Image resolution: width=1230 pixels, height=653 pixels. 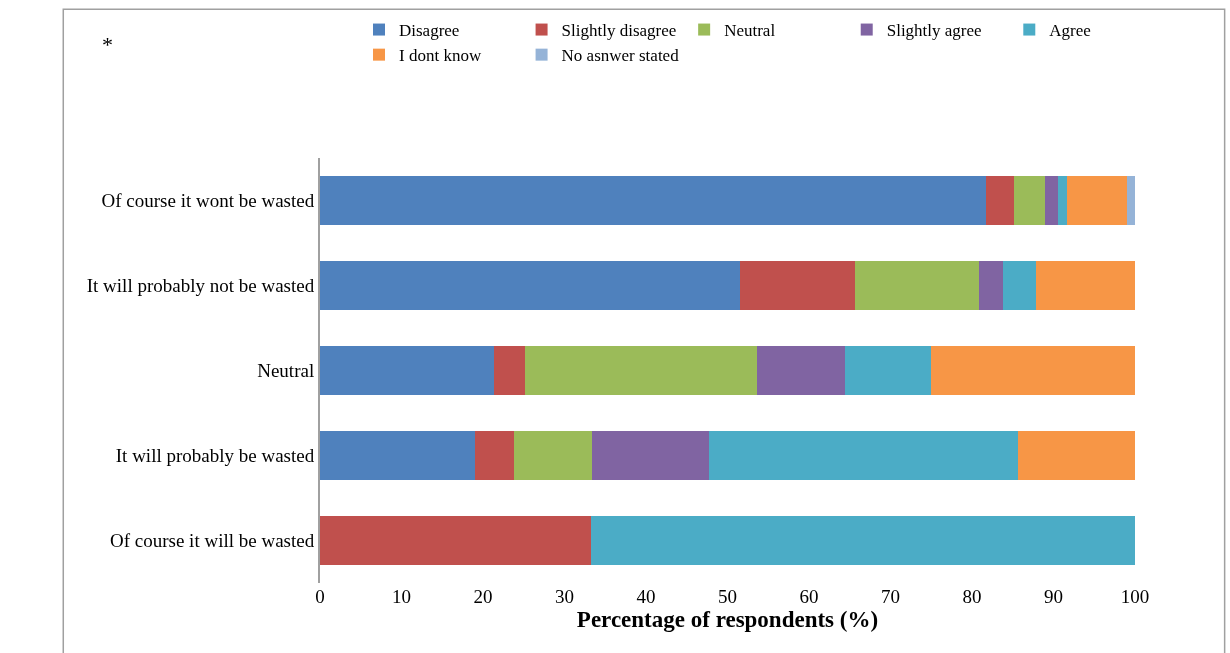 I want to click on legend-label: Agree, so click(x=1070, y=31).